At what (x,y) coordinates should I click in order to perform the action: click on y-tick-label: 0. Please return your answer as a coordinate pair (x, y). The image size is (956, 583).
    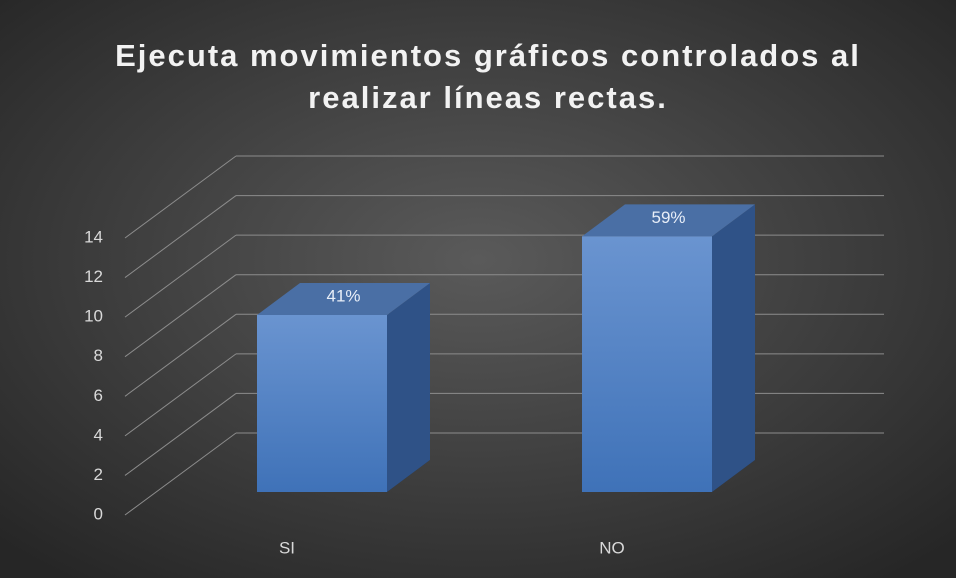
    Looking at the image, I should click on (98, 513).